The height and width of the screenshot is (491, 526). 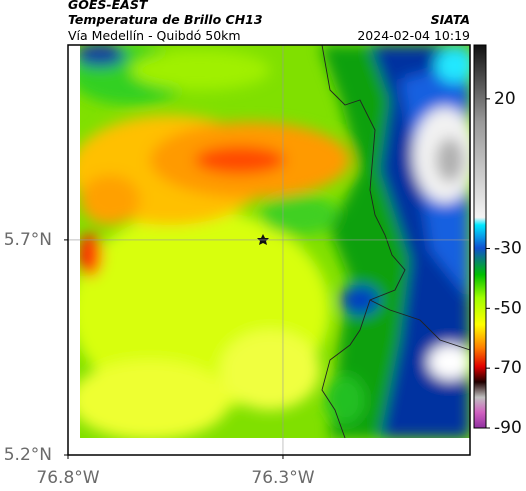 What do you see at coordinates (480, 236) in the screenshot?
I see `colorbar` at bounding box center [480, 236].